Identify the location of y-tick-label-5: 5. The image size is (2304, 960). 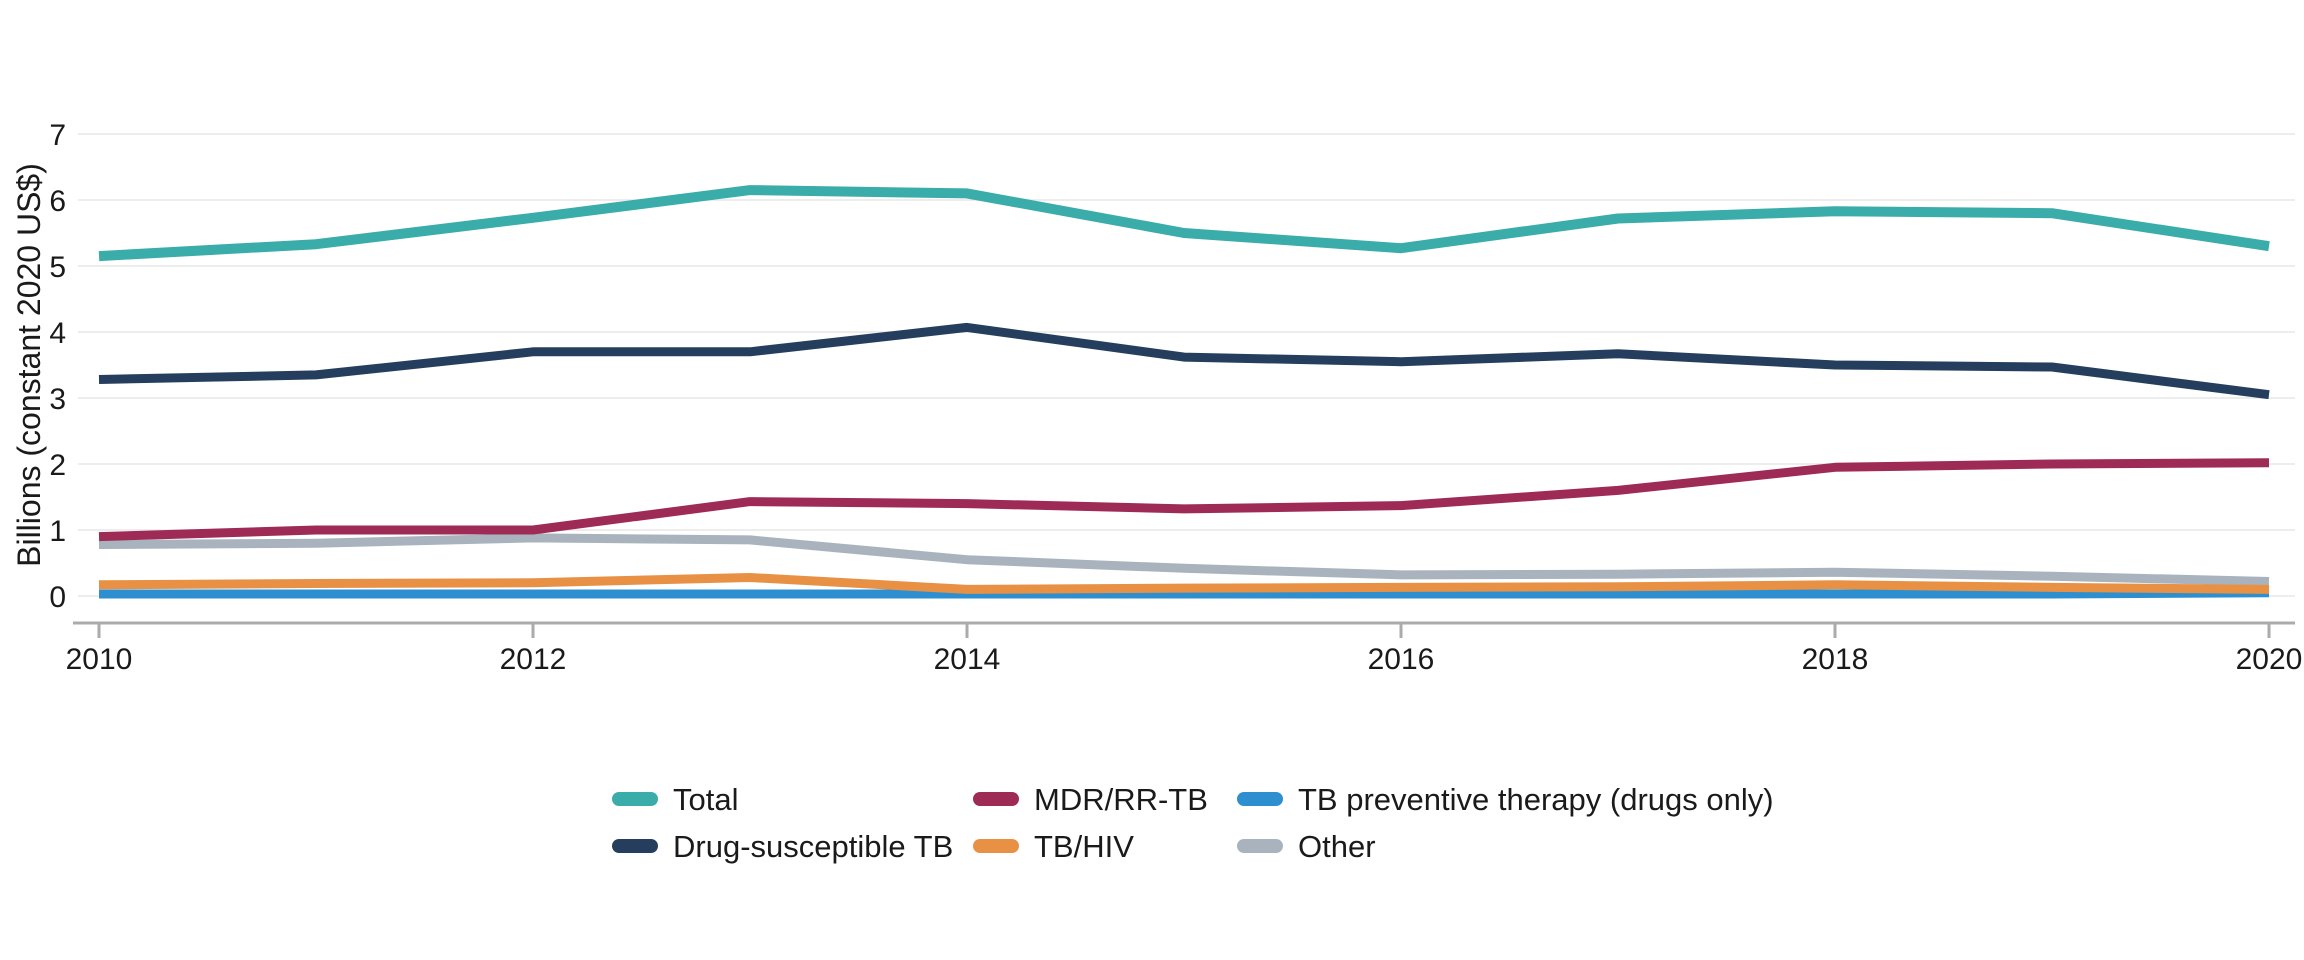
(57, 267).